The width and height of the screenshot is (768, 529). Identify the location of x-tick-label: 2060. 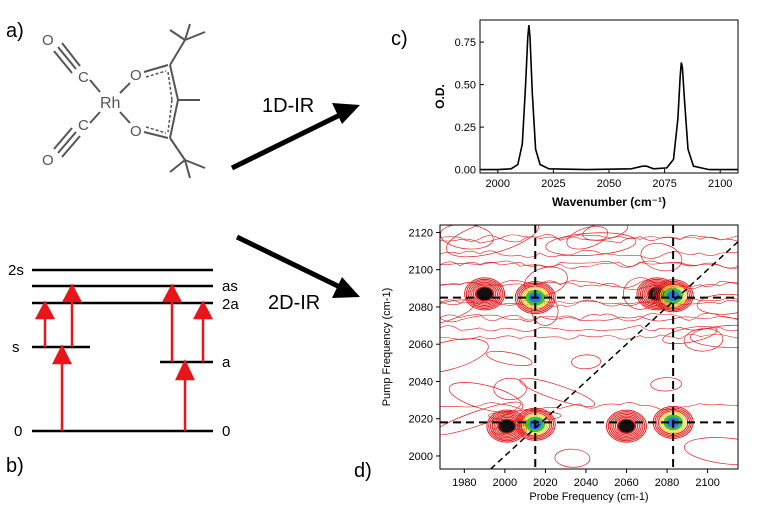
(626, 483).